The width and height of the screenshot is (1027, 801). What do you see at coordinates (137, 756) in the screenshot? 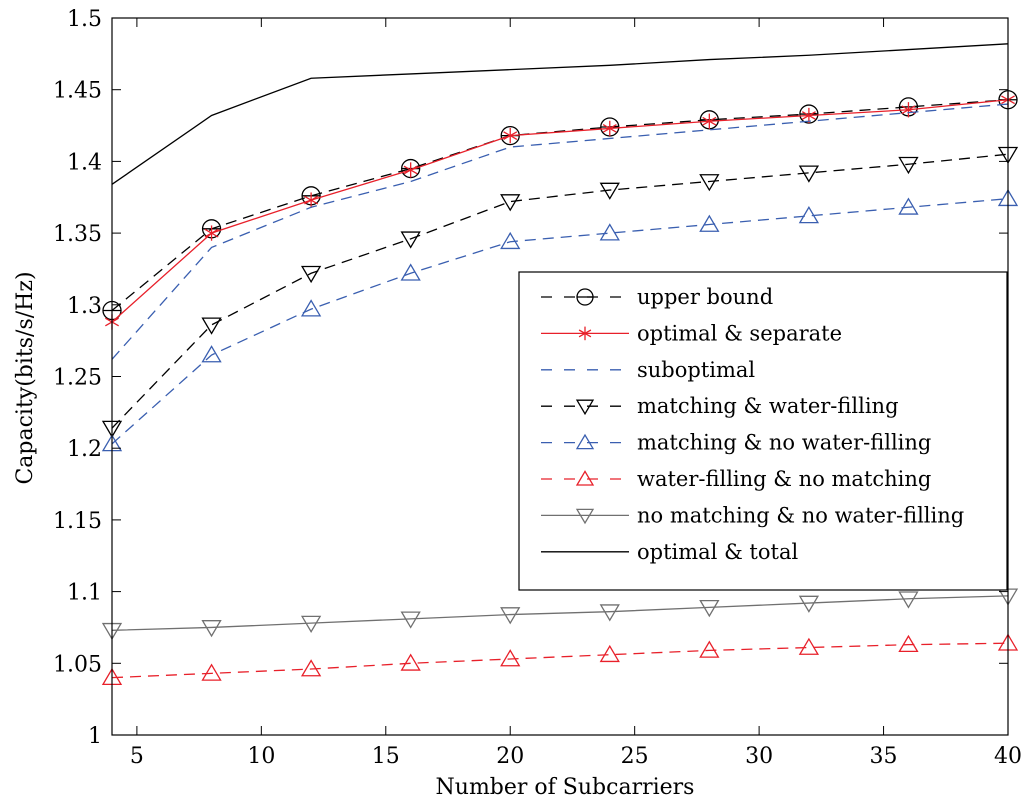
I see `x-tick-label: 5` at bounding box center [137, 756].